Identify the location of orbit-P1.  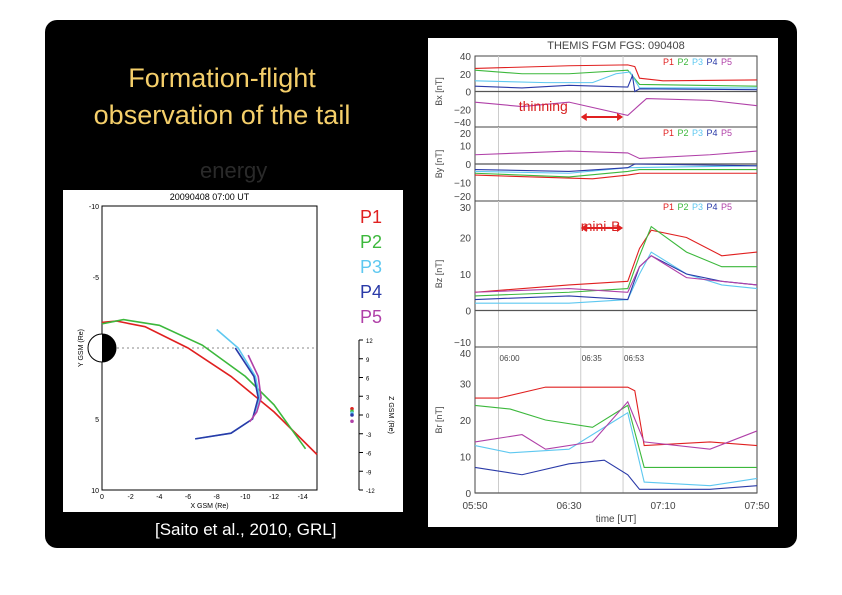
(209, 388).